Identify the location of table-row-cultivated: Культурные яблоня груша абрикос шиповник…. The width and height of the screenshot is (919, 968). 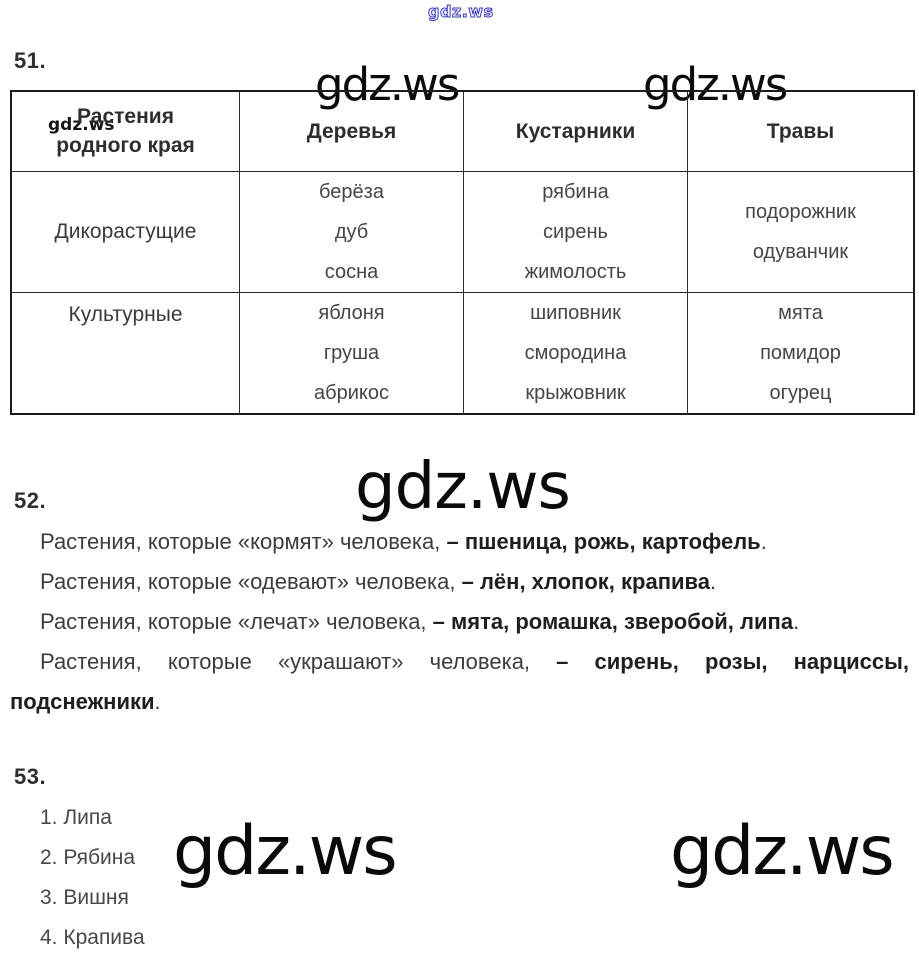
(462, 352).